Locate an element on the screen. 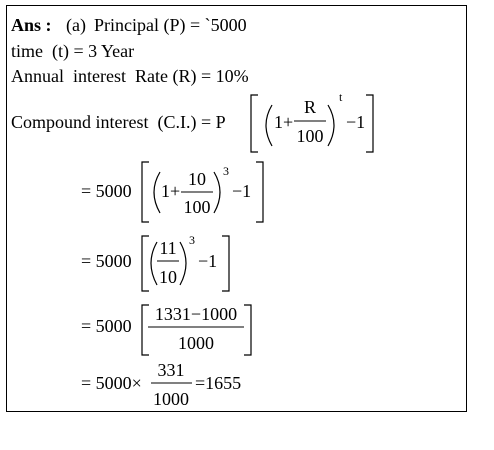 This screenshot has height=450, width=494. answer-label: Ans : is located at coordinates (31, 25).